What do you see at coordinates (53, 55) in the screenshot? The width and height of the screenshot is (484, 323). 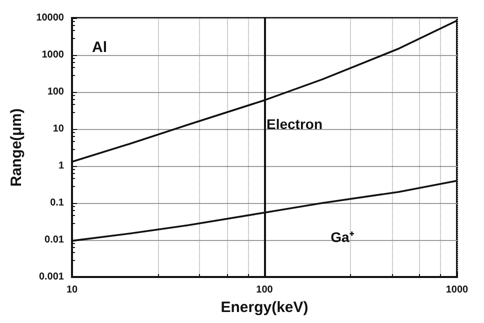 I see `y-tick-label: 1000` at bounding box center [53, 55].